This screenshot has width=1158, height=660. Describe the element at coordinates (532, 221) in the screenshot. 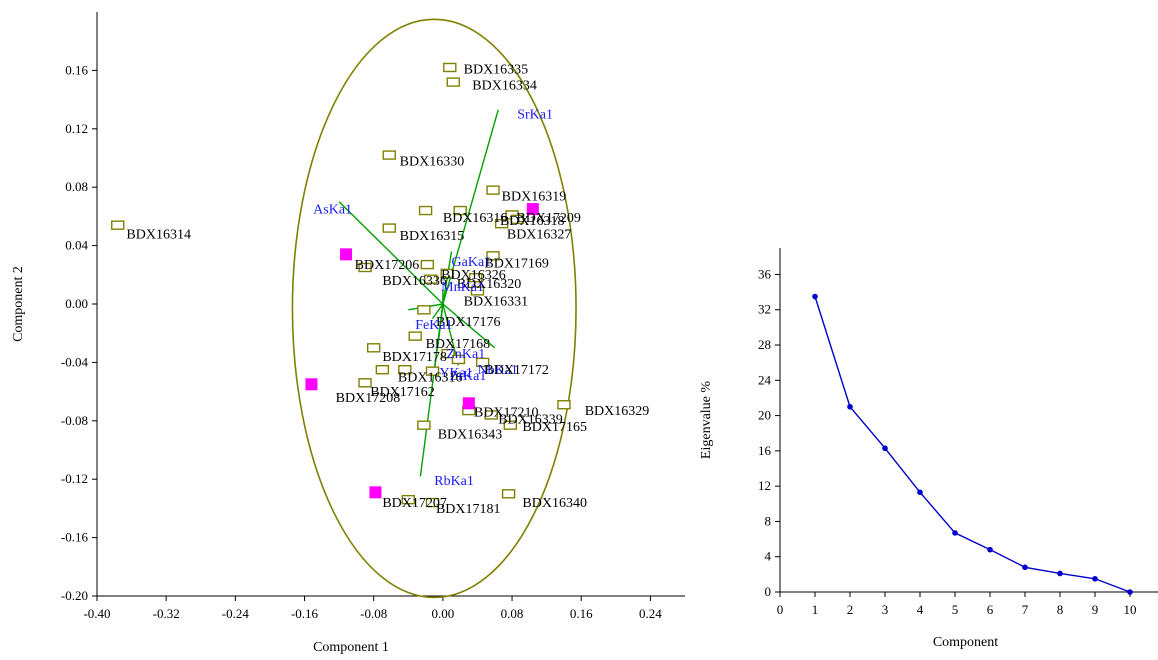

I see `sample-label: BDX16318` at that location.